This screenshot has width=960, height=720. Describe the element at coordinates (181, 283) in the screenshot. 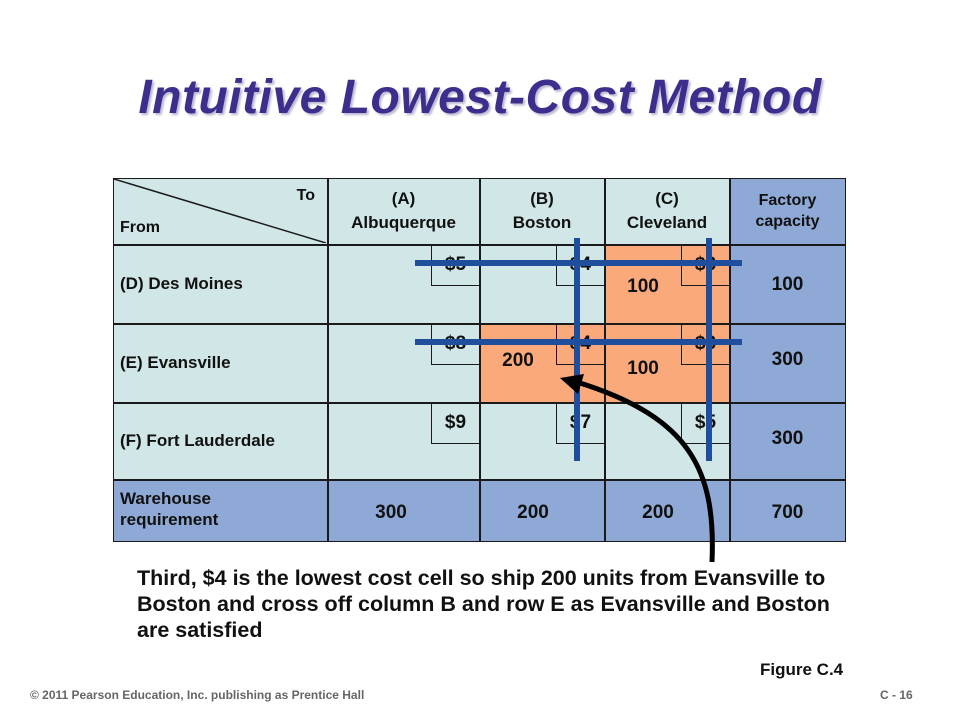

I see `row-d-label: (D) Des Moines` at that location.